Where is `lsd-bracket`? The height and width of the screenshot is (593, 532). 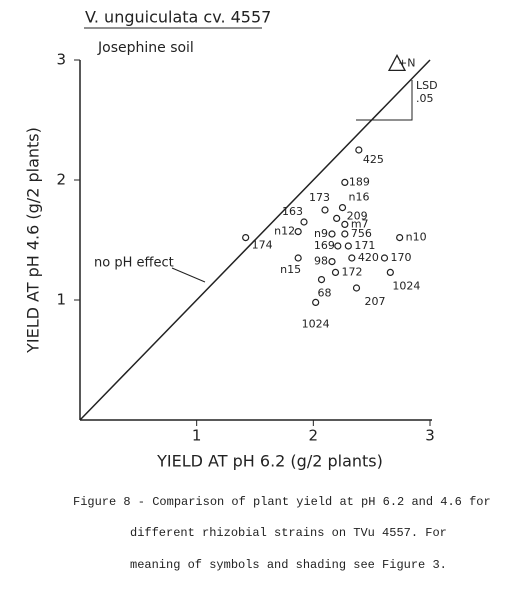
lsd-bracket is located at coordinates (384, 100).